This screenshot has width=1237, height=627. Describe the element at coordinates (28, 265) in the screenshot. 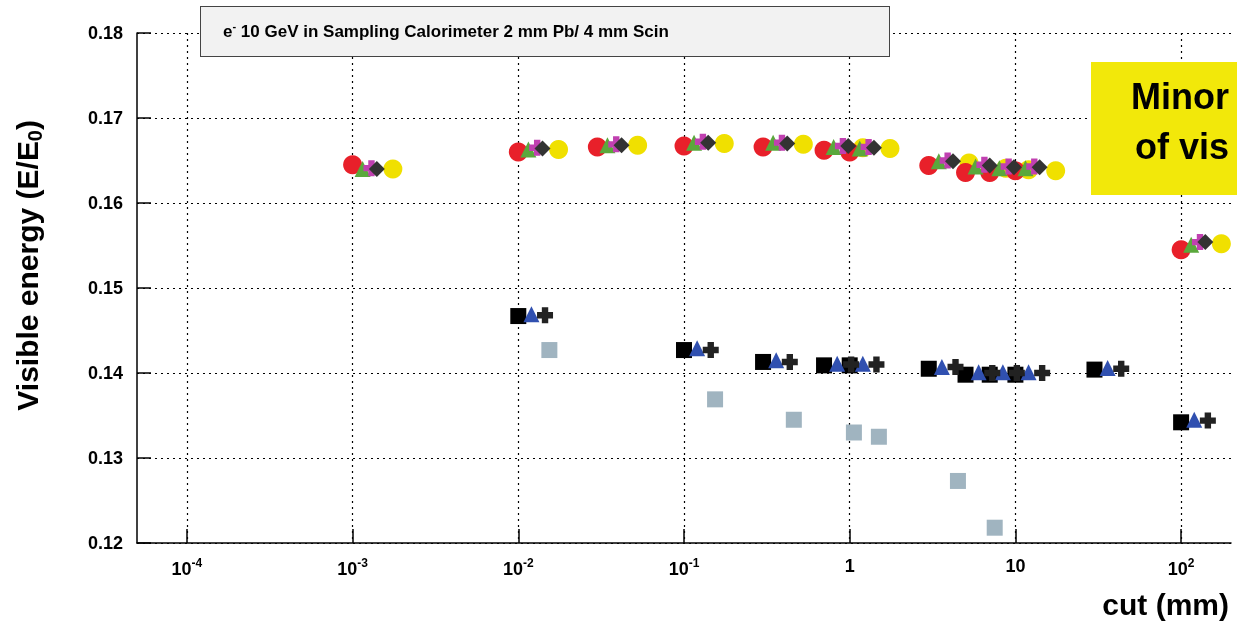

I see `y-axis-title: Visible energy (E/E0)` at that location.